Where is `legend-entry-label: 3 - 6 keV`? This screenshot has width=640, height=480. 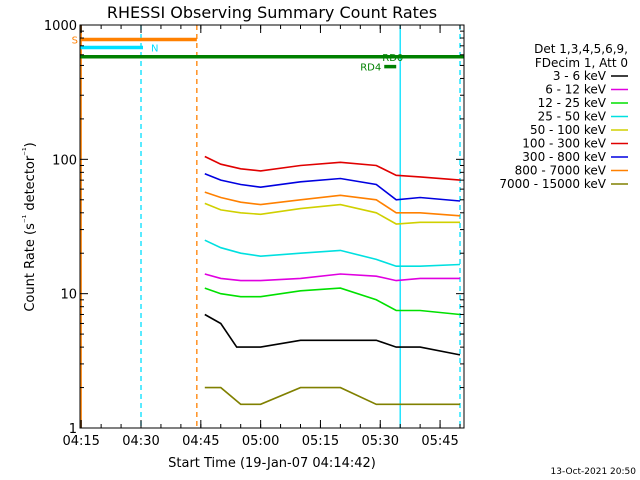
legend-entry-label: 3 - 6 keV is located at coordinates (580, 76).